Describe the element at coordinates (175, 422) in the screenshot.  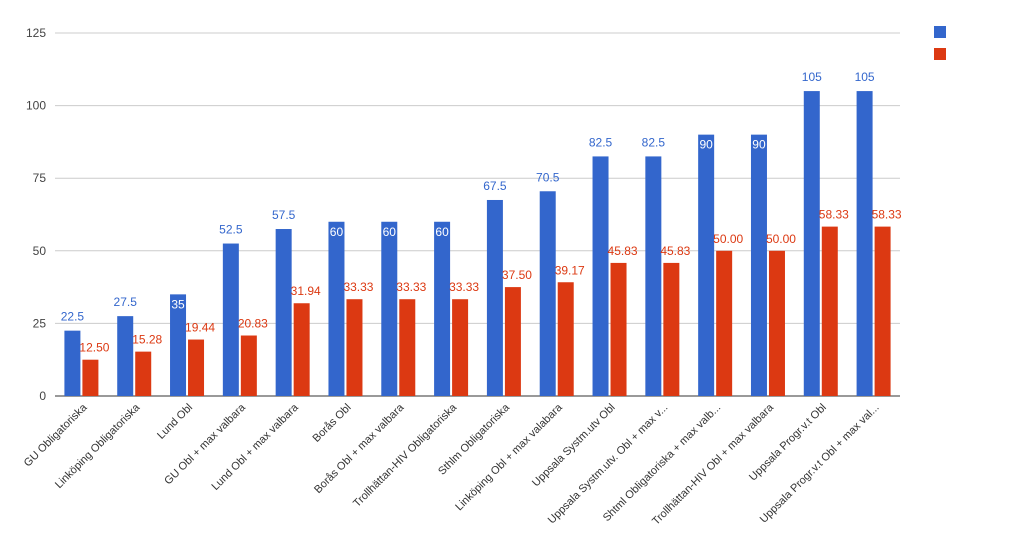
I see `x-category-label: Lund Obl` at that location.